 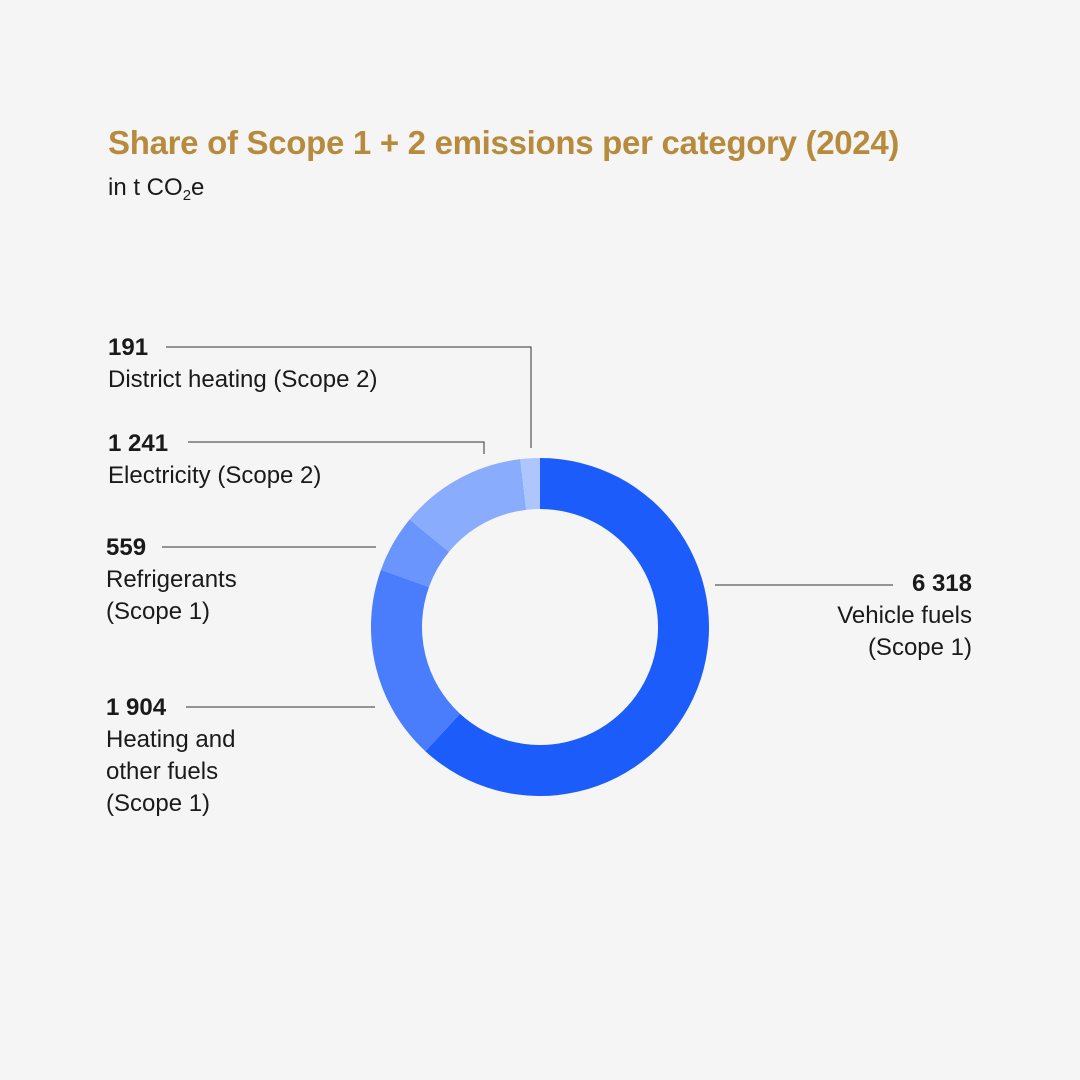 What do you see at coordinates (138, 443) in the screenshot?
I see `slice-value: 1 241` at bounding box center [138, 443].